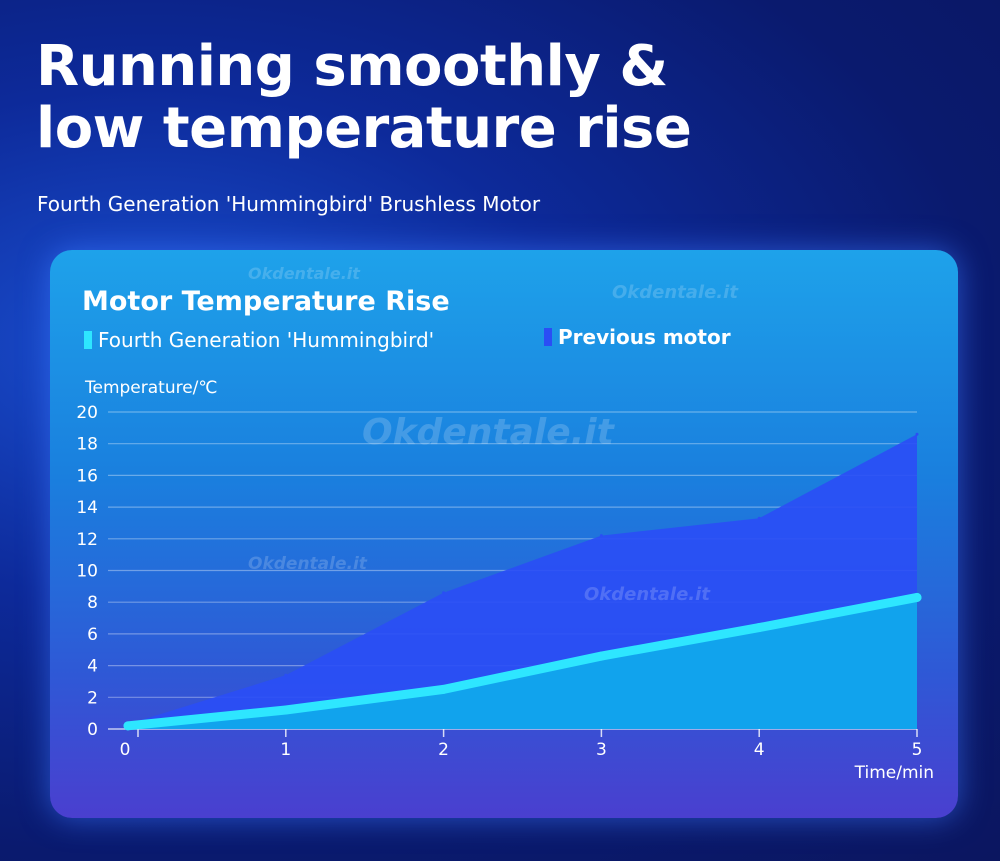 This screenshot has width=1000, height=861. Describe the element at coordinates (92, 667) in the screenshot. I see `y-tick-label: 4` at that location.